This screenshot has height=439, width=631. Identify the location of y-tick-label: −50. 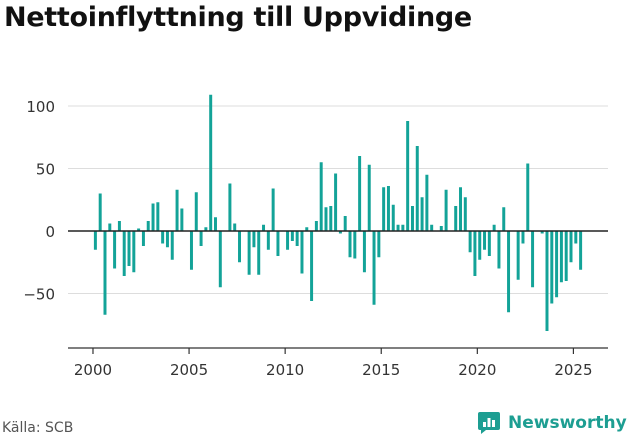
(39, 295).